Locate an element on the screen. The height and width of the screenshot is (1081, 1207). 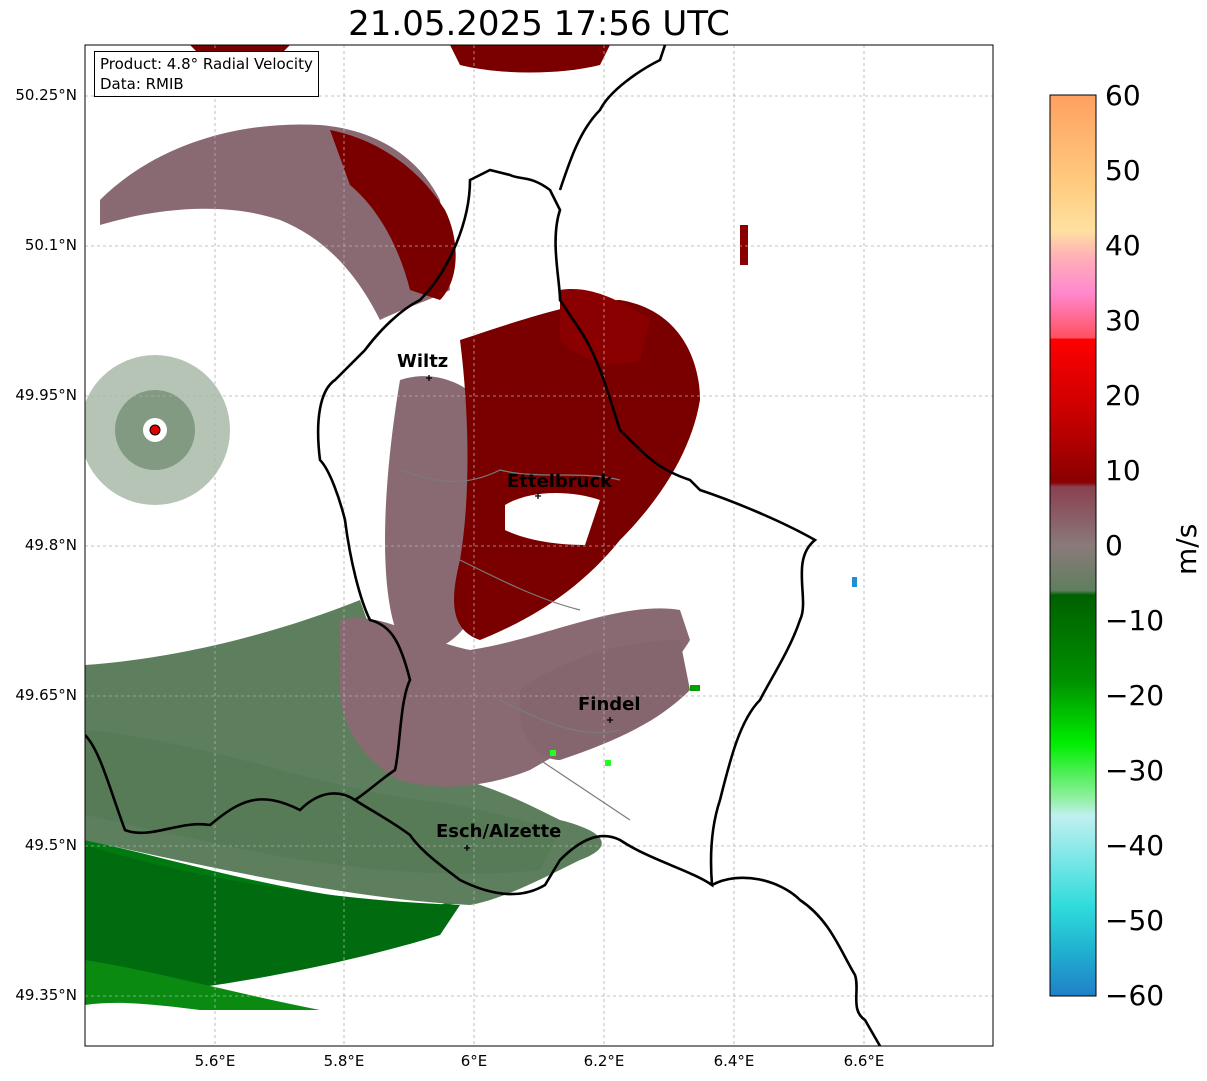
x-tick-label: 6.2°E is located at coordinates (604, 1061).